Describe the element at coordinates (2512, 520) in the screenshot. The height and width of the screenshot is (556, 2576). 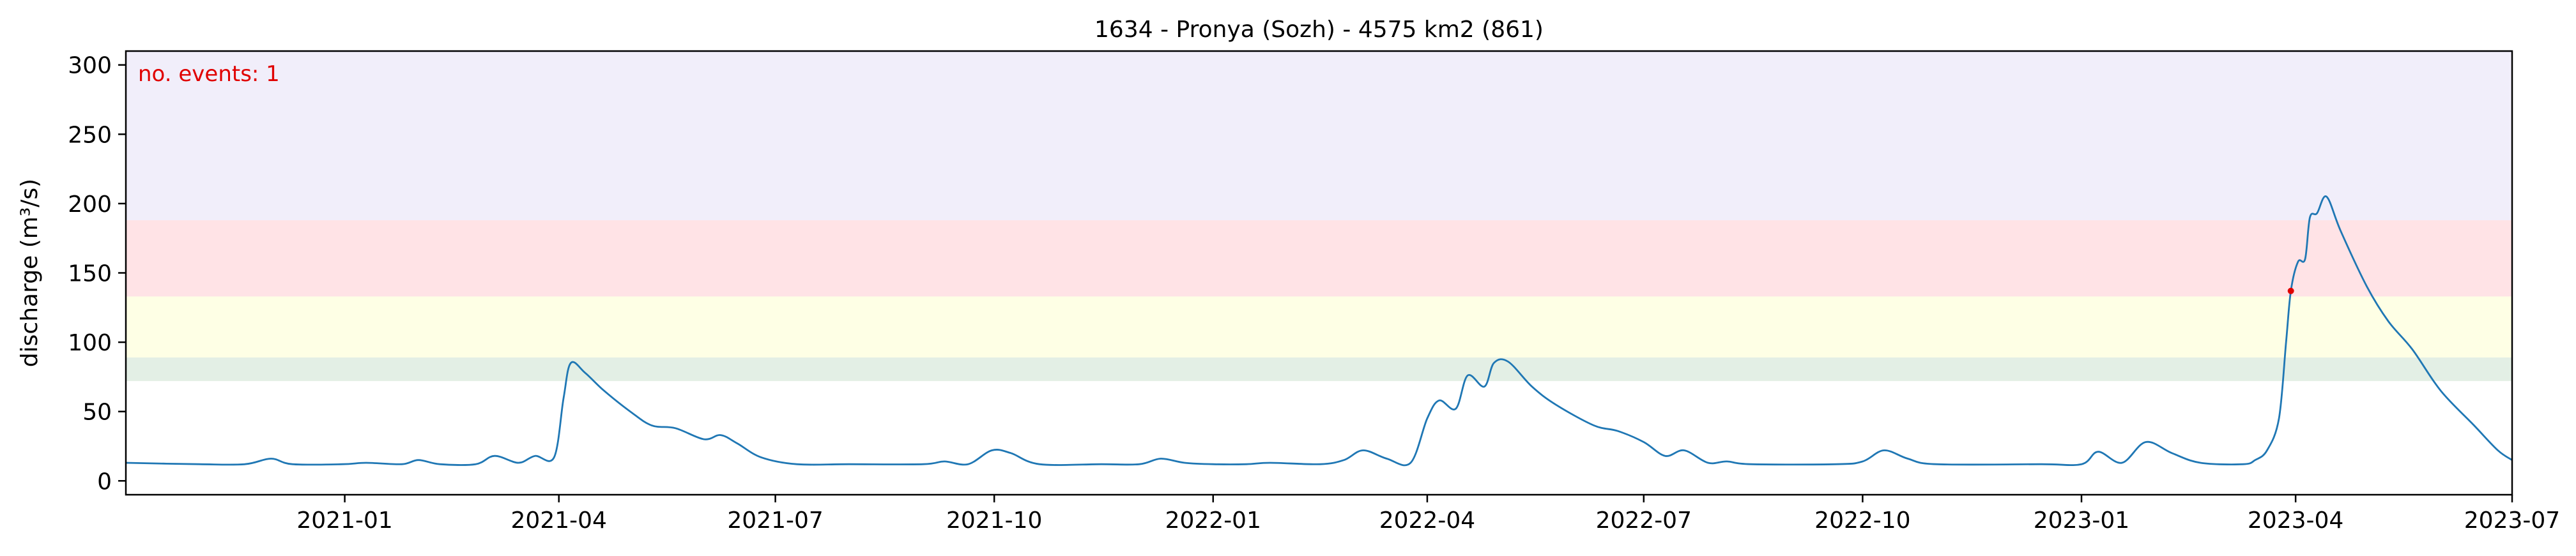
I see `x-tick-label-10: 2023-07` at that location.